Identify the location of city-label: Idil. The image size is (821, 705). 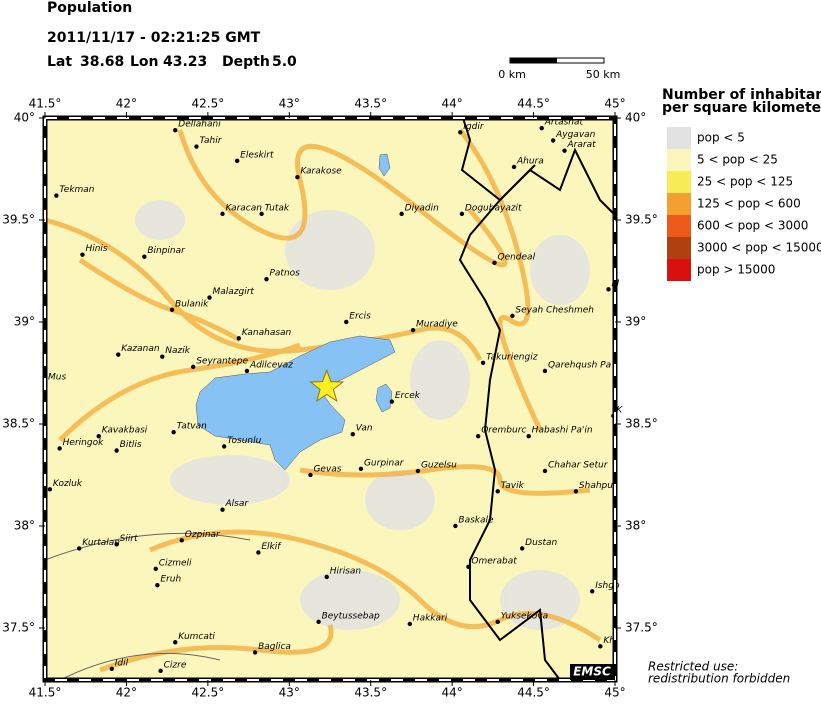
(122, 663).